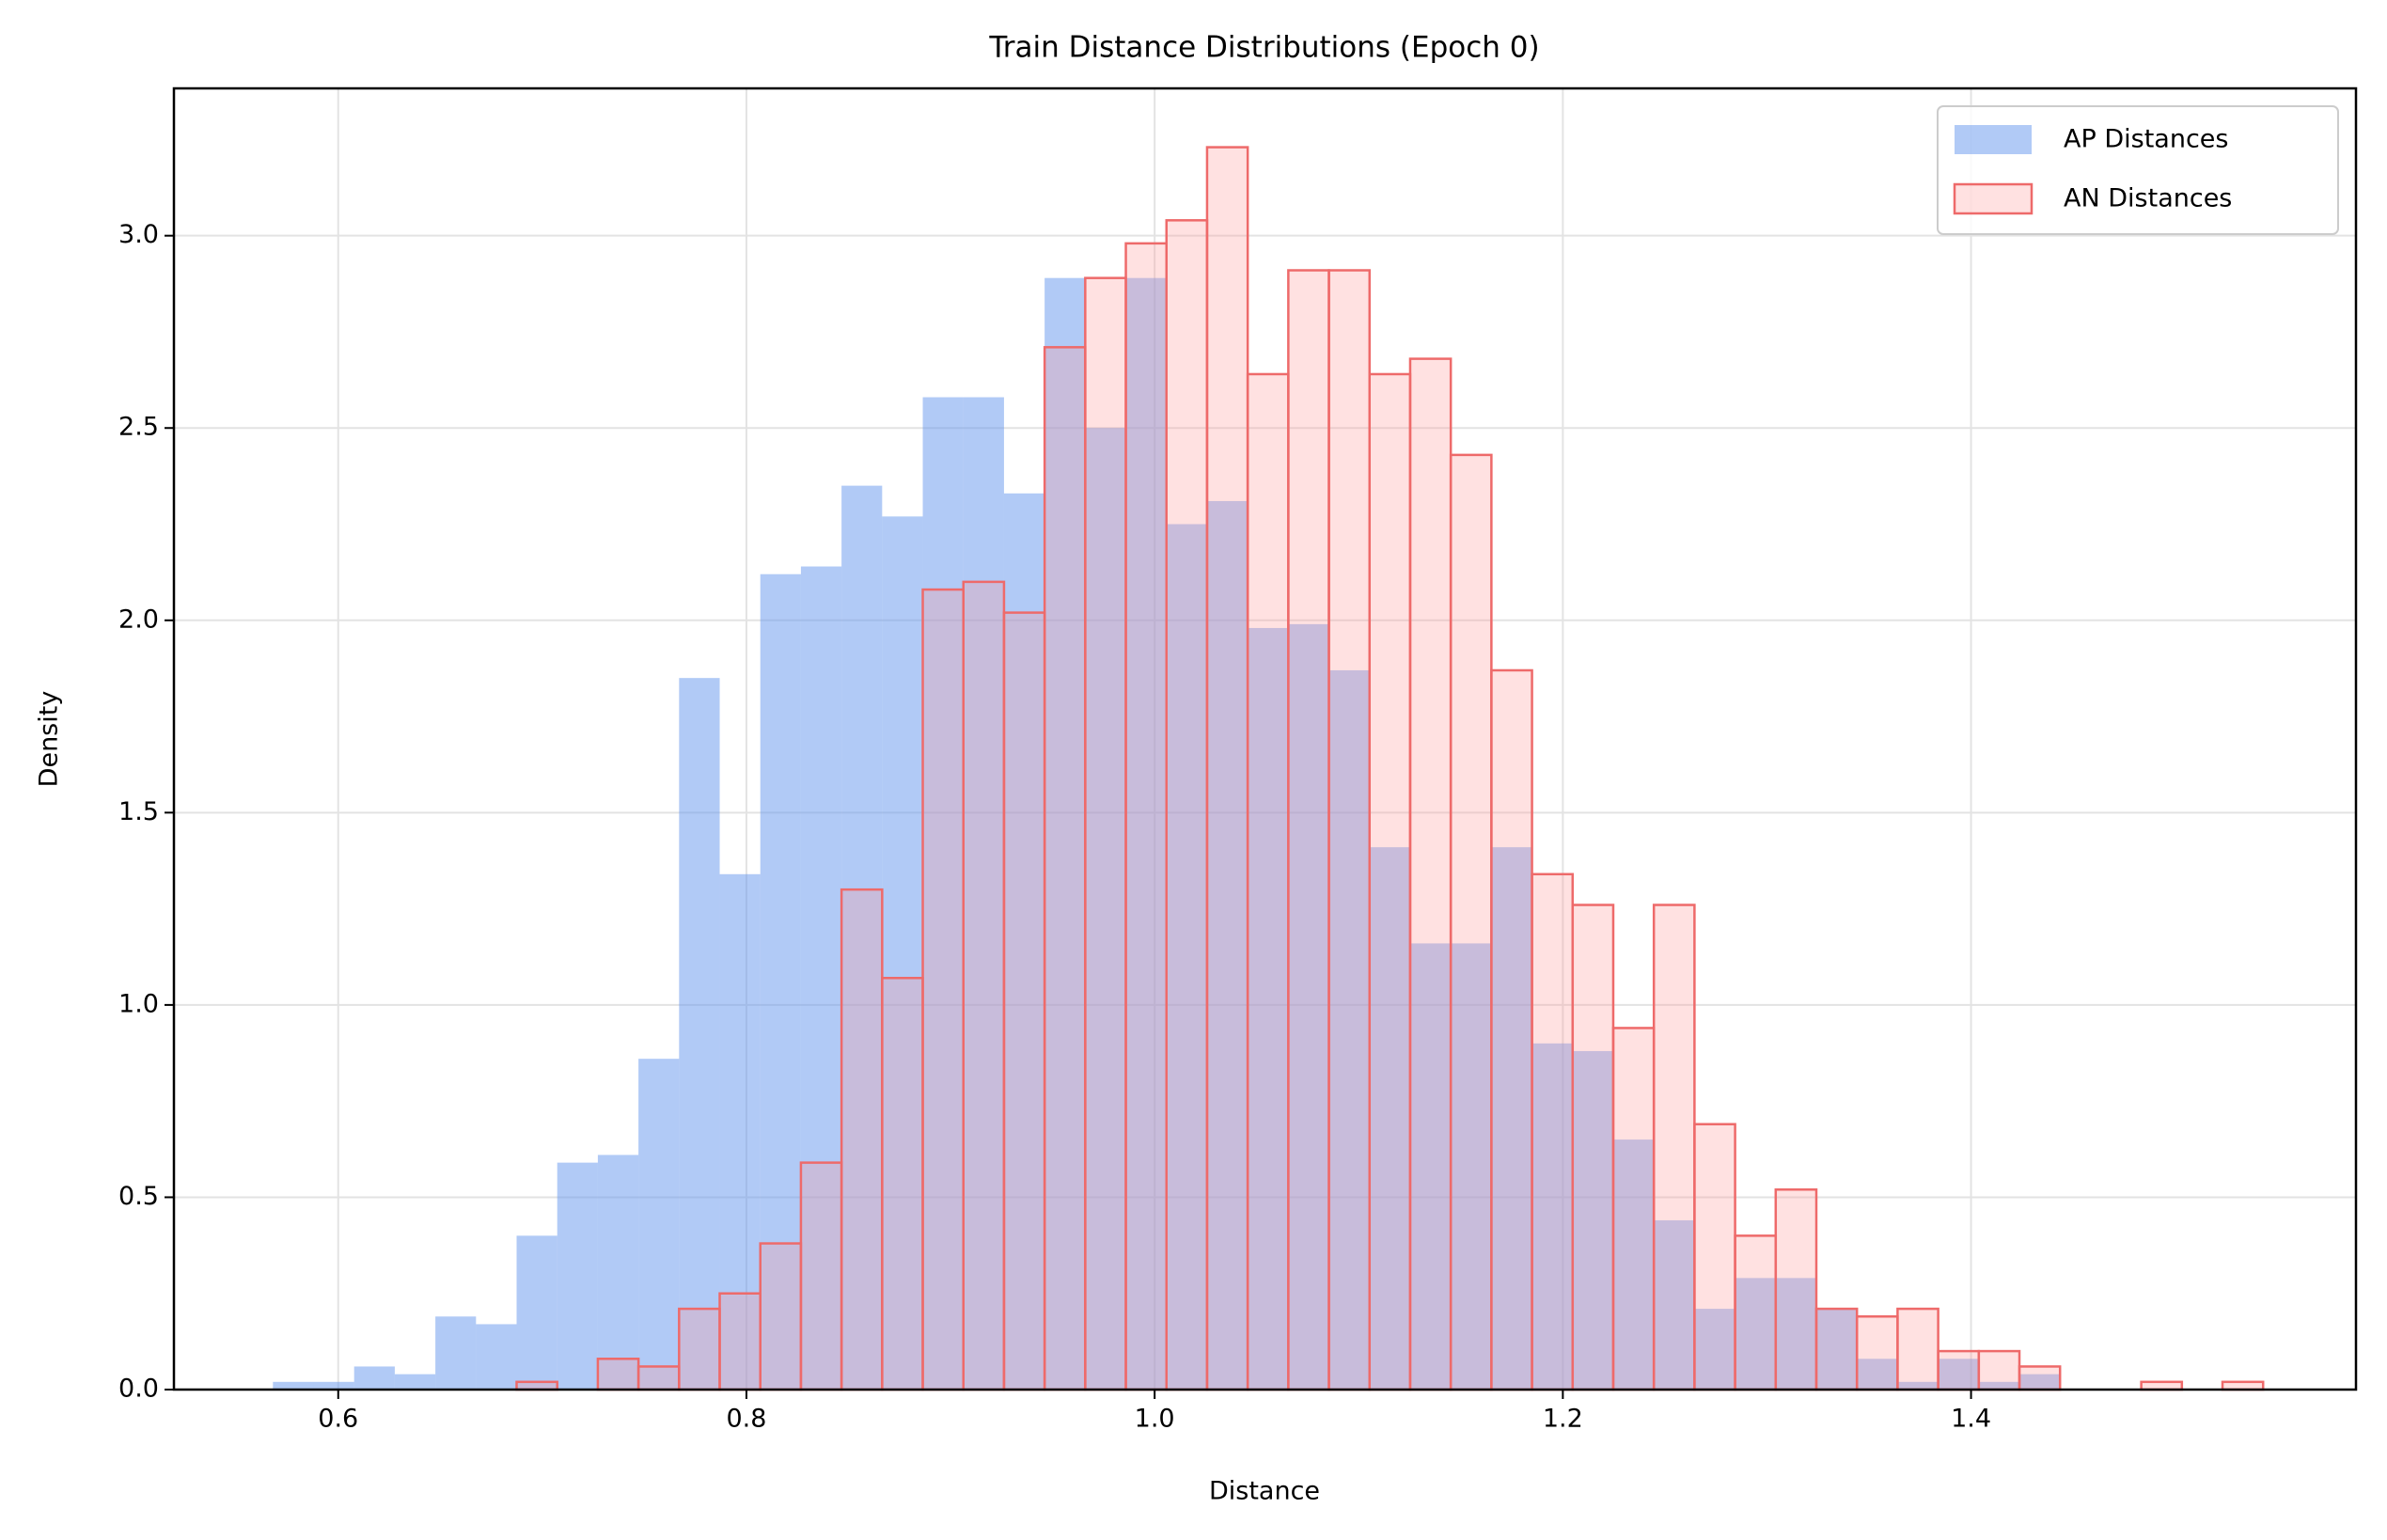 The width and height of the screenshot is (2387, 1540). Describe the element at coordinates (138, 428) in the screenshot. I see `y-tick-label: 2.5` at that location.